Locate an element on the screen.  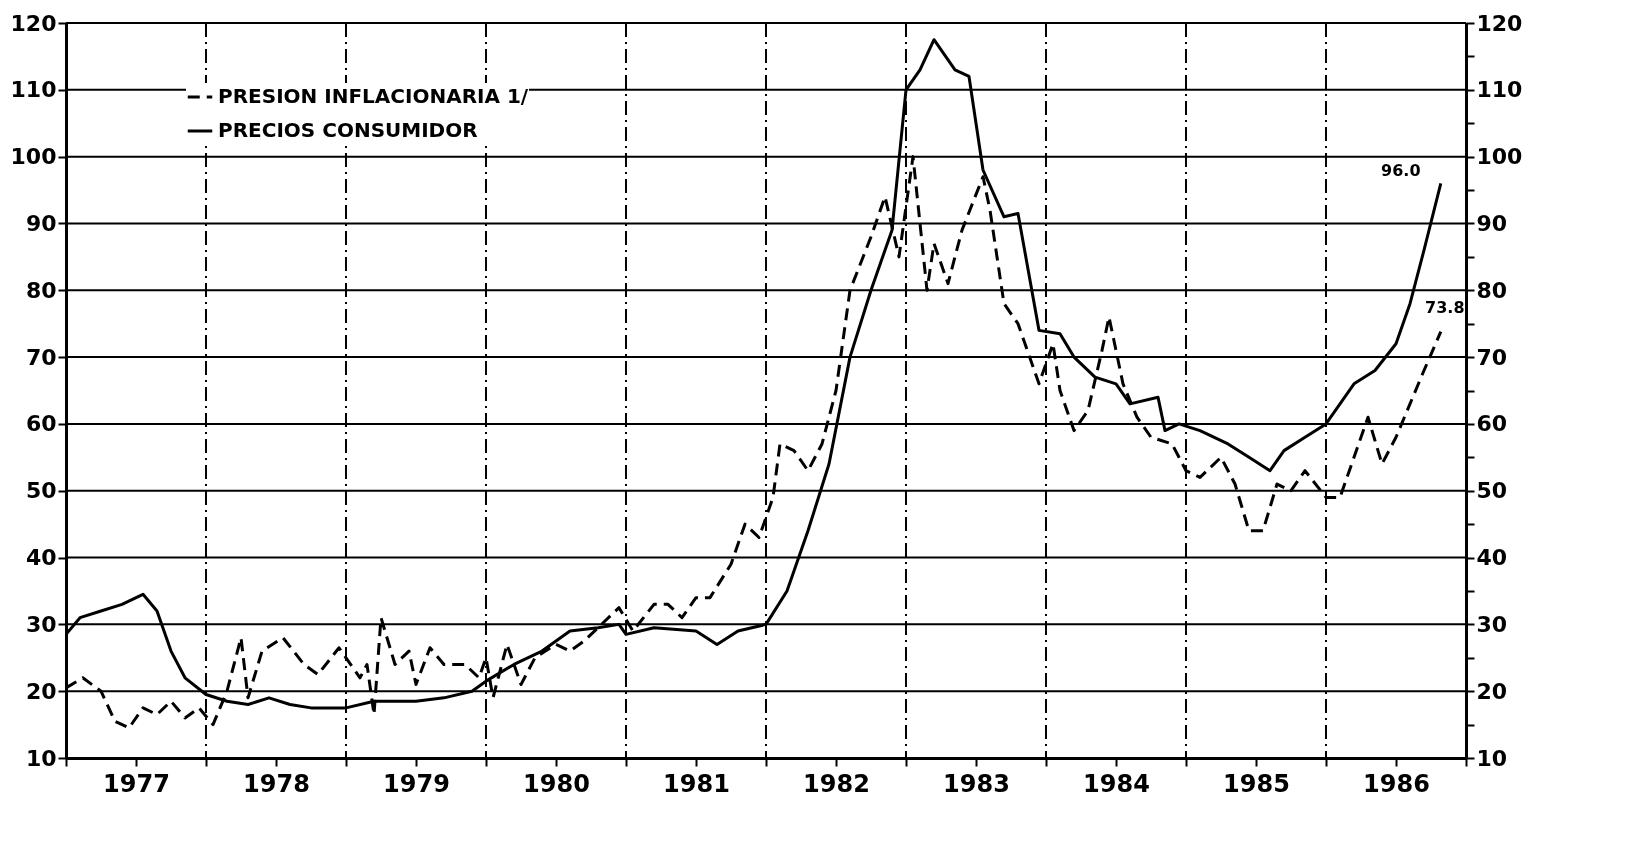
y2-tick-label: 30 is located at coordinates (1492, 624).